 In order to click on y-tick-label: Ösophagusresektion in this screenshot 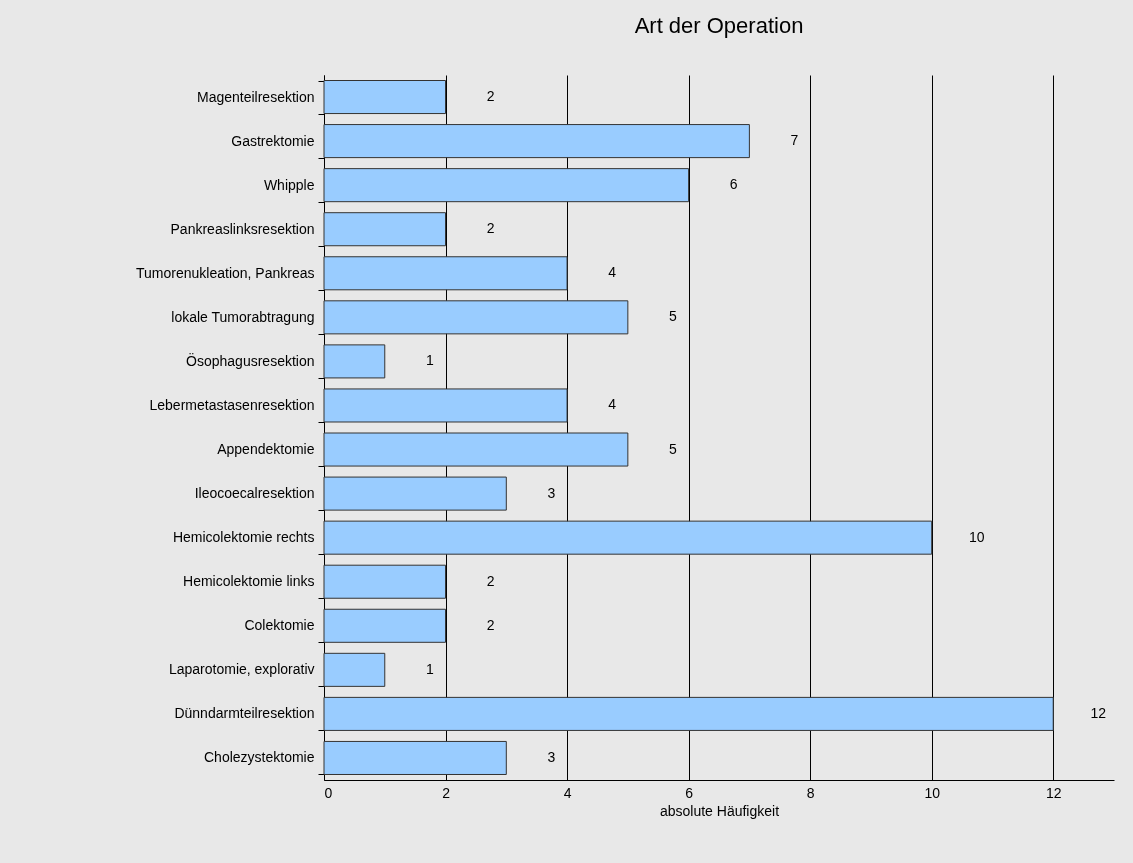, I will do `click(250, 360)`.